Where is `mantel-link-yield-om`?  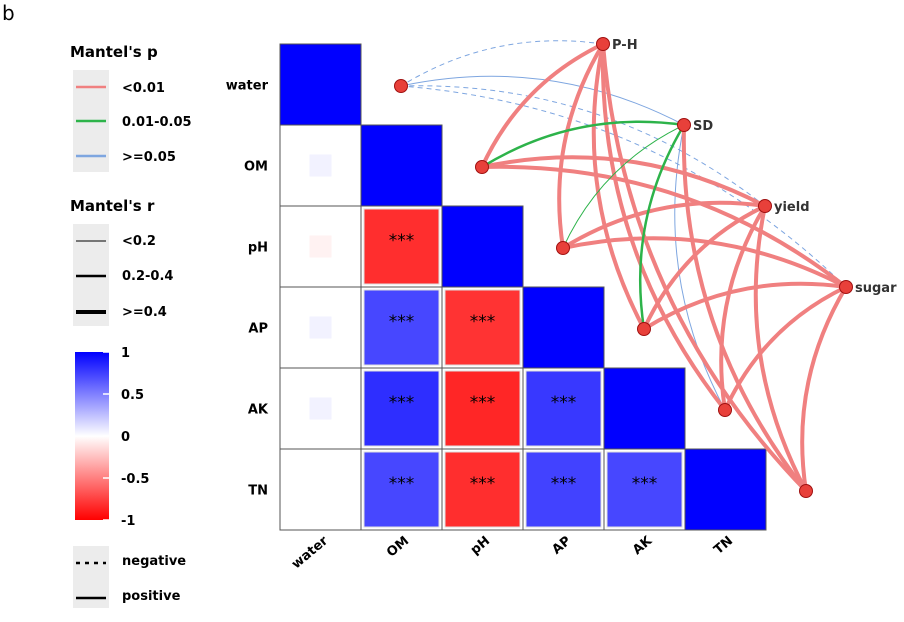 mantel-link-yield-om is located at coordinates (623, 181).